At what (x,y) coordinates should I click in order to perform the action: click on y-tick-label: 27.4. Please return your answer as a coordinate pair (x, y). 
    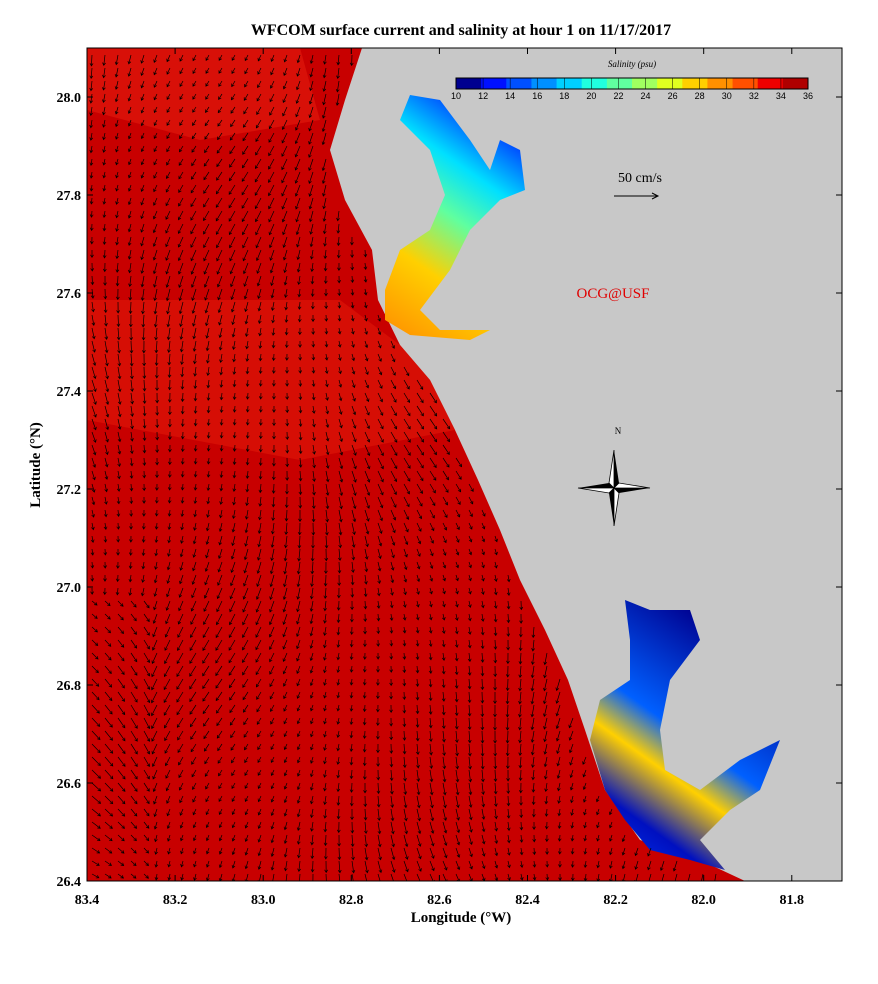
    Looking at the image, I should click on (69, 392).